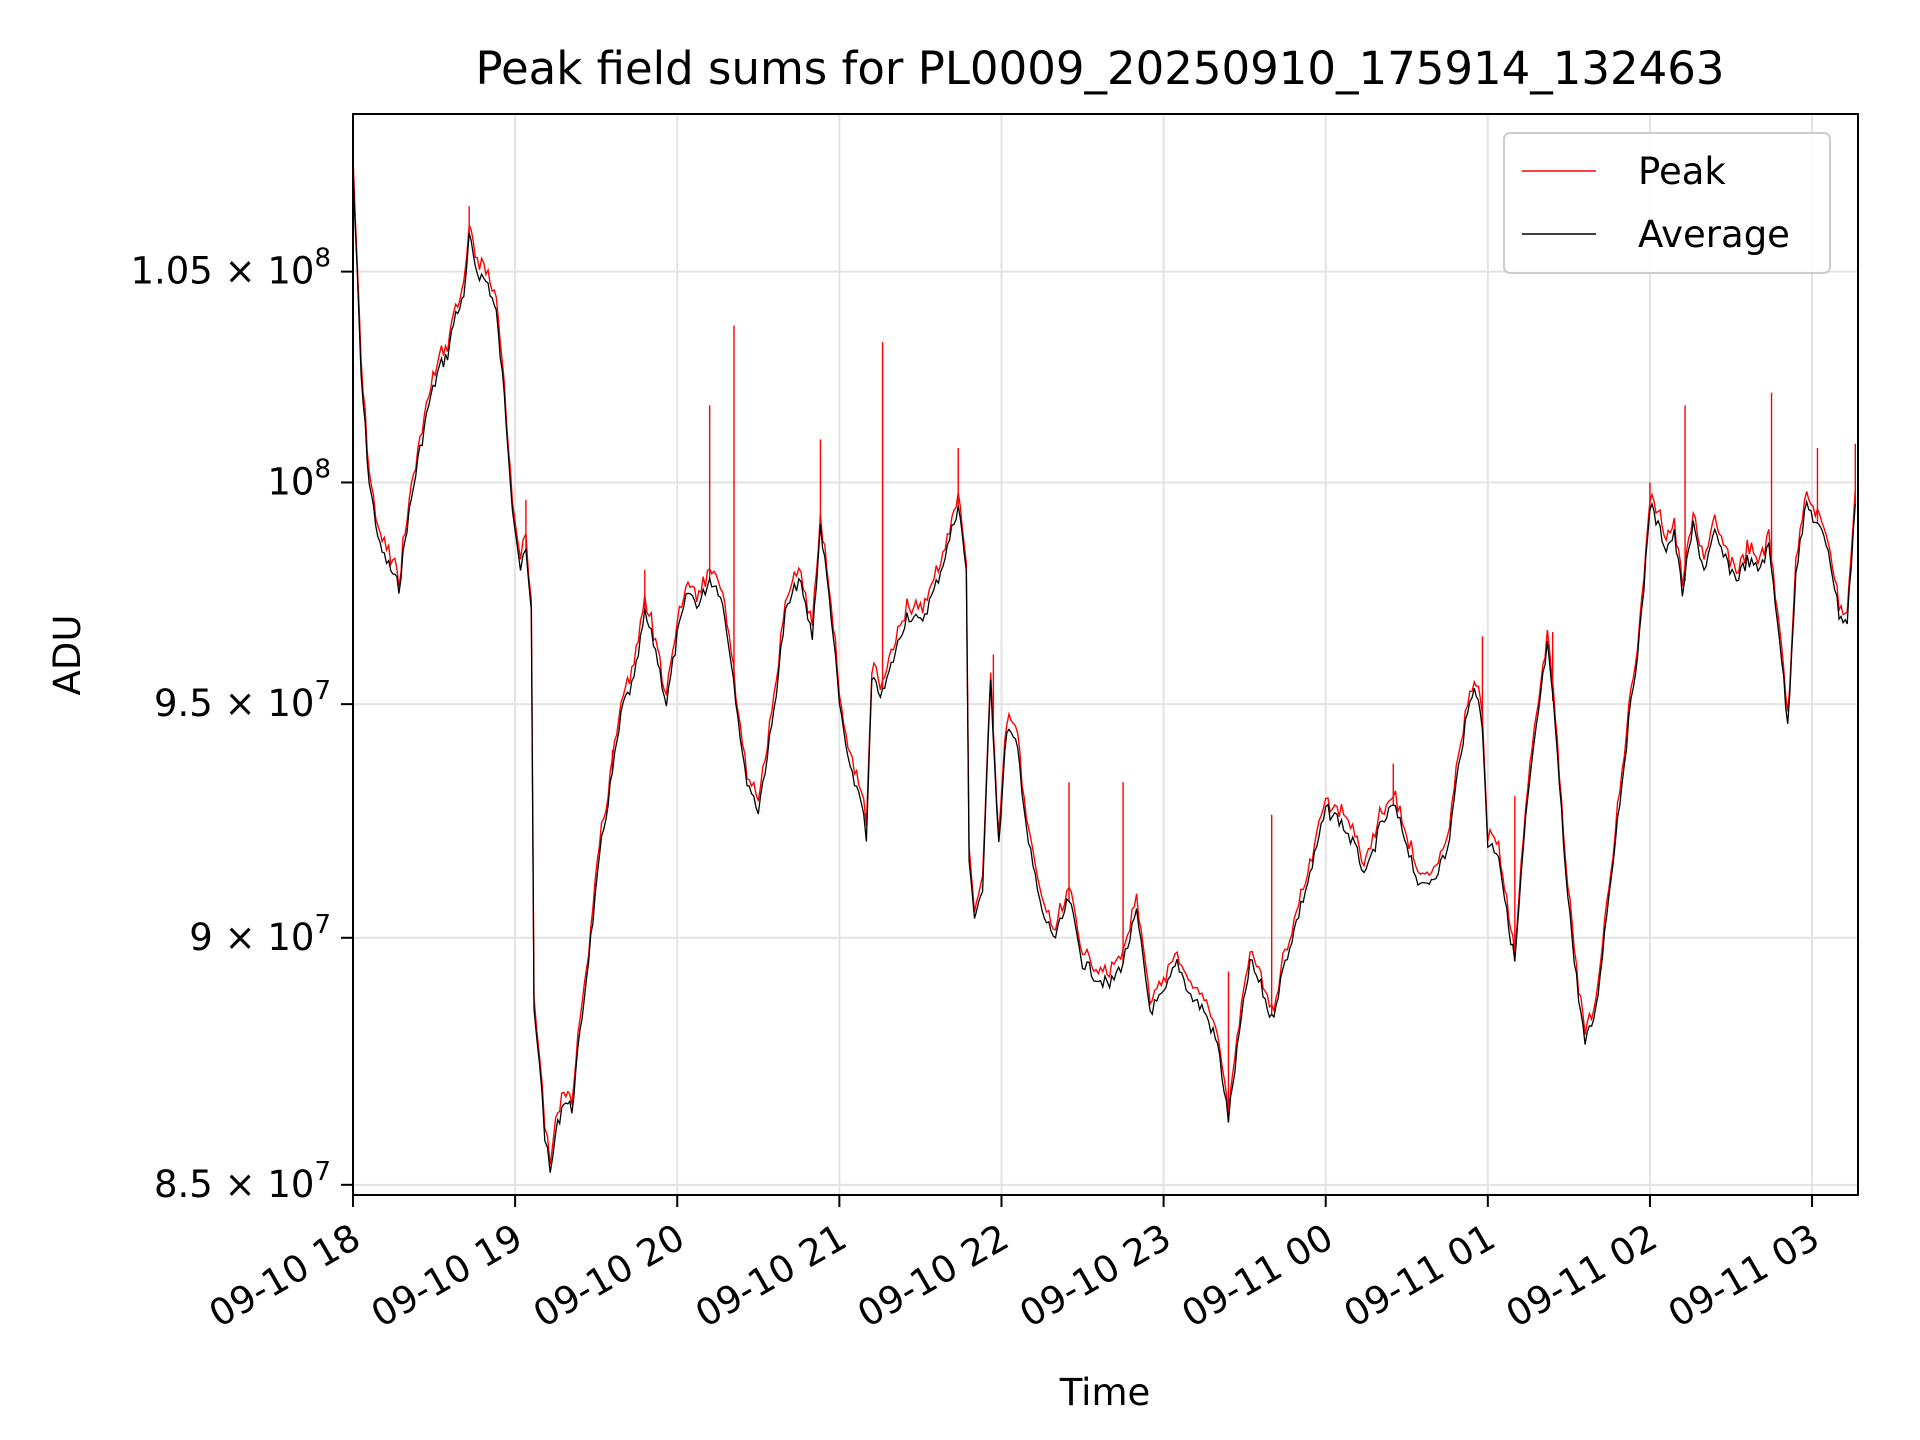  I want to click on y-axis: 8.5 × 107 9 × 107 9.5 × 107 108 1.05 × 108, so click(241, 725).